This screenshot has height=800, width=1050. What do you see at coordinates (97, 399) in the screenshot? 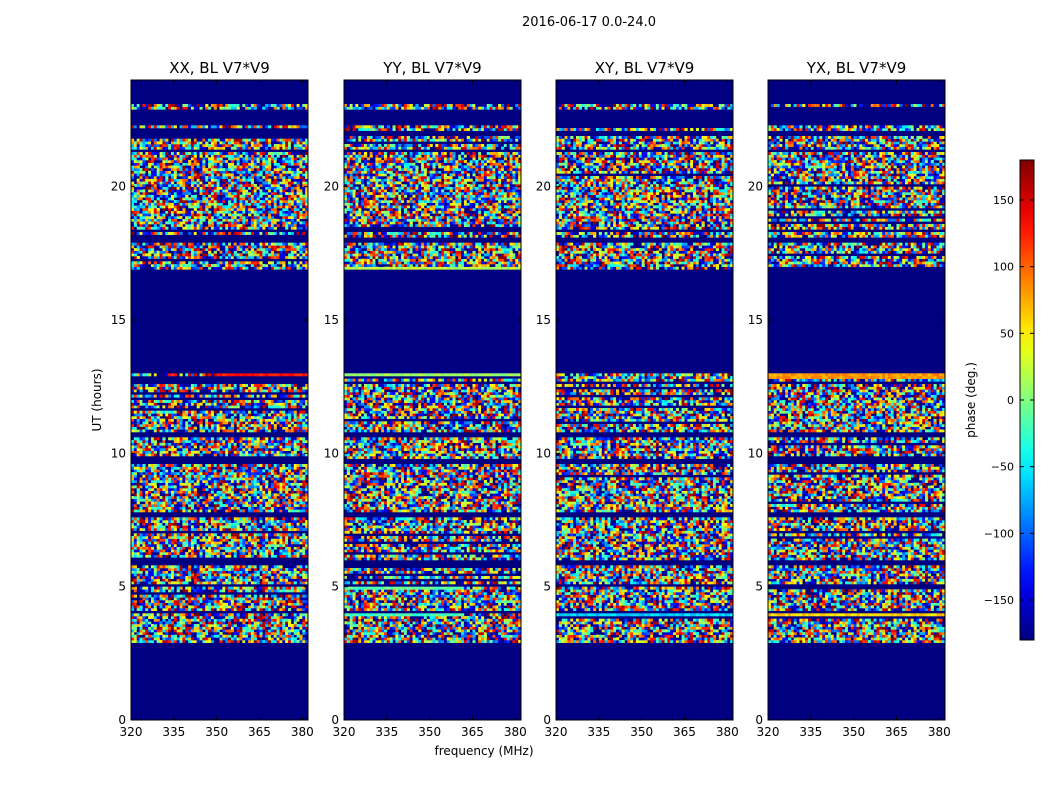
I see `y-axis-label: UT (hours)` at bounding box center [97, 399].